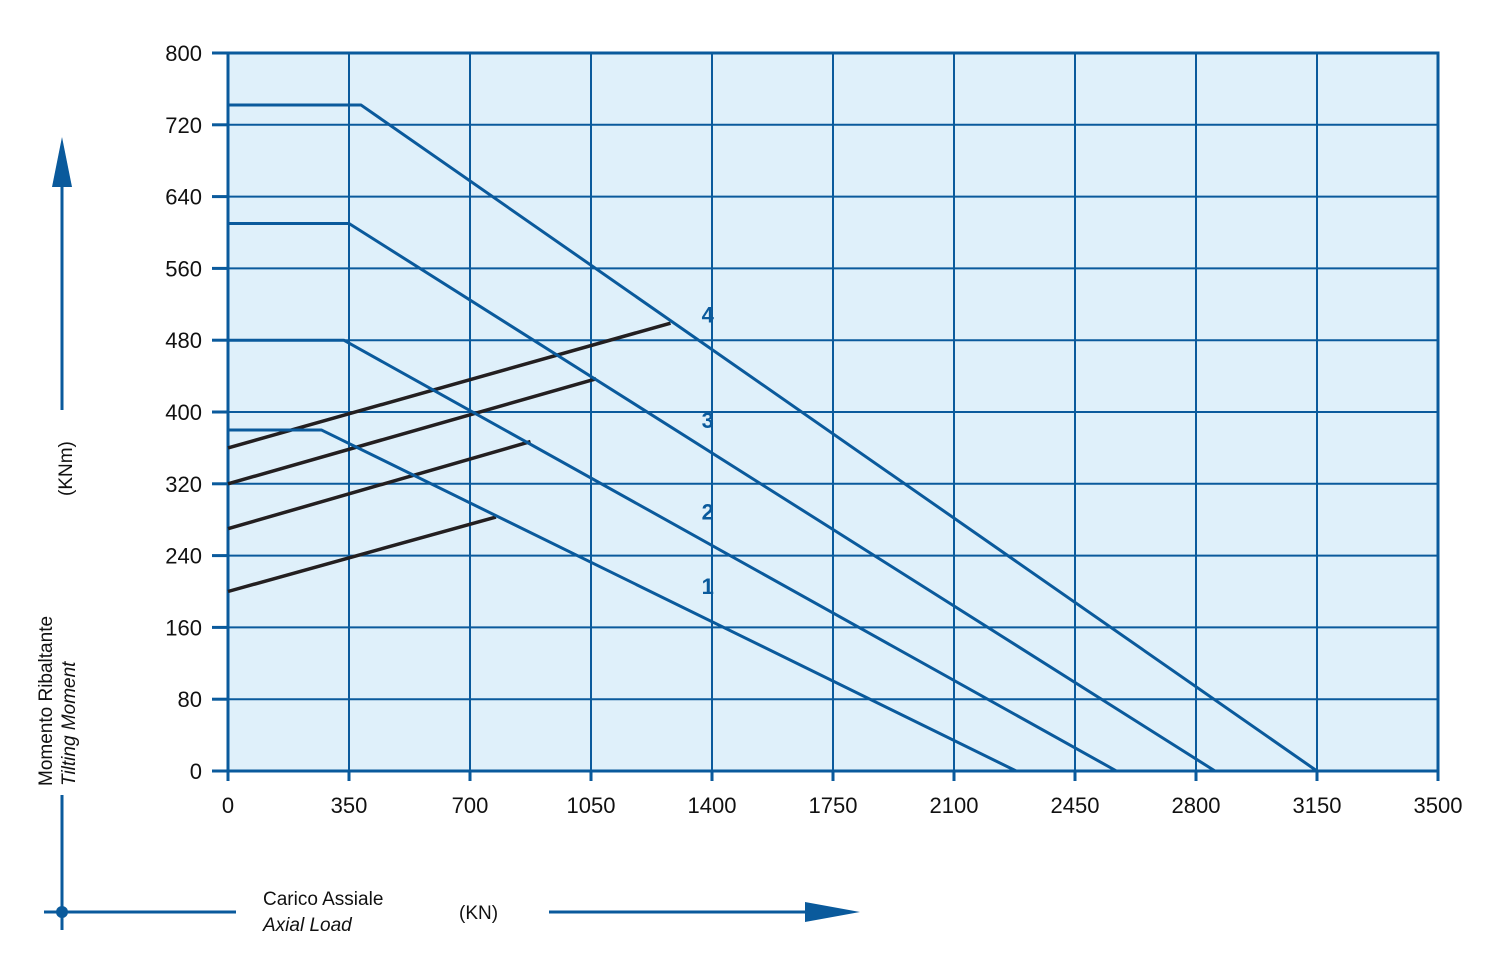  I want to click on y-tick-label: 640, so click(183, 197).